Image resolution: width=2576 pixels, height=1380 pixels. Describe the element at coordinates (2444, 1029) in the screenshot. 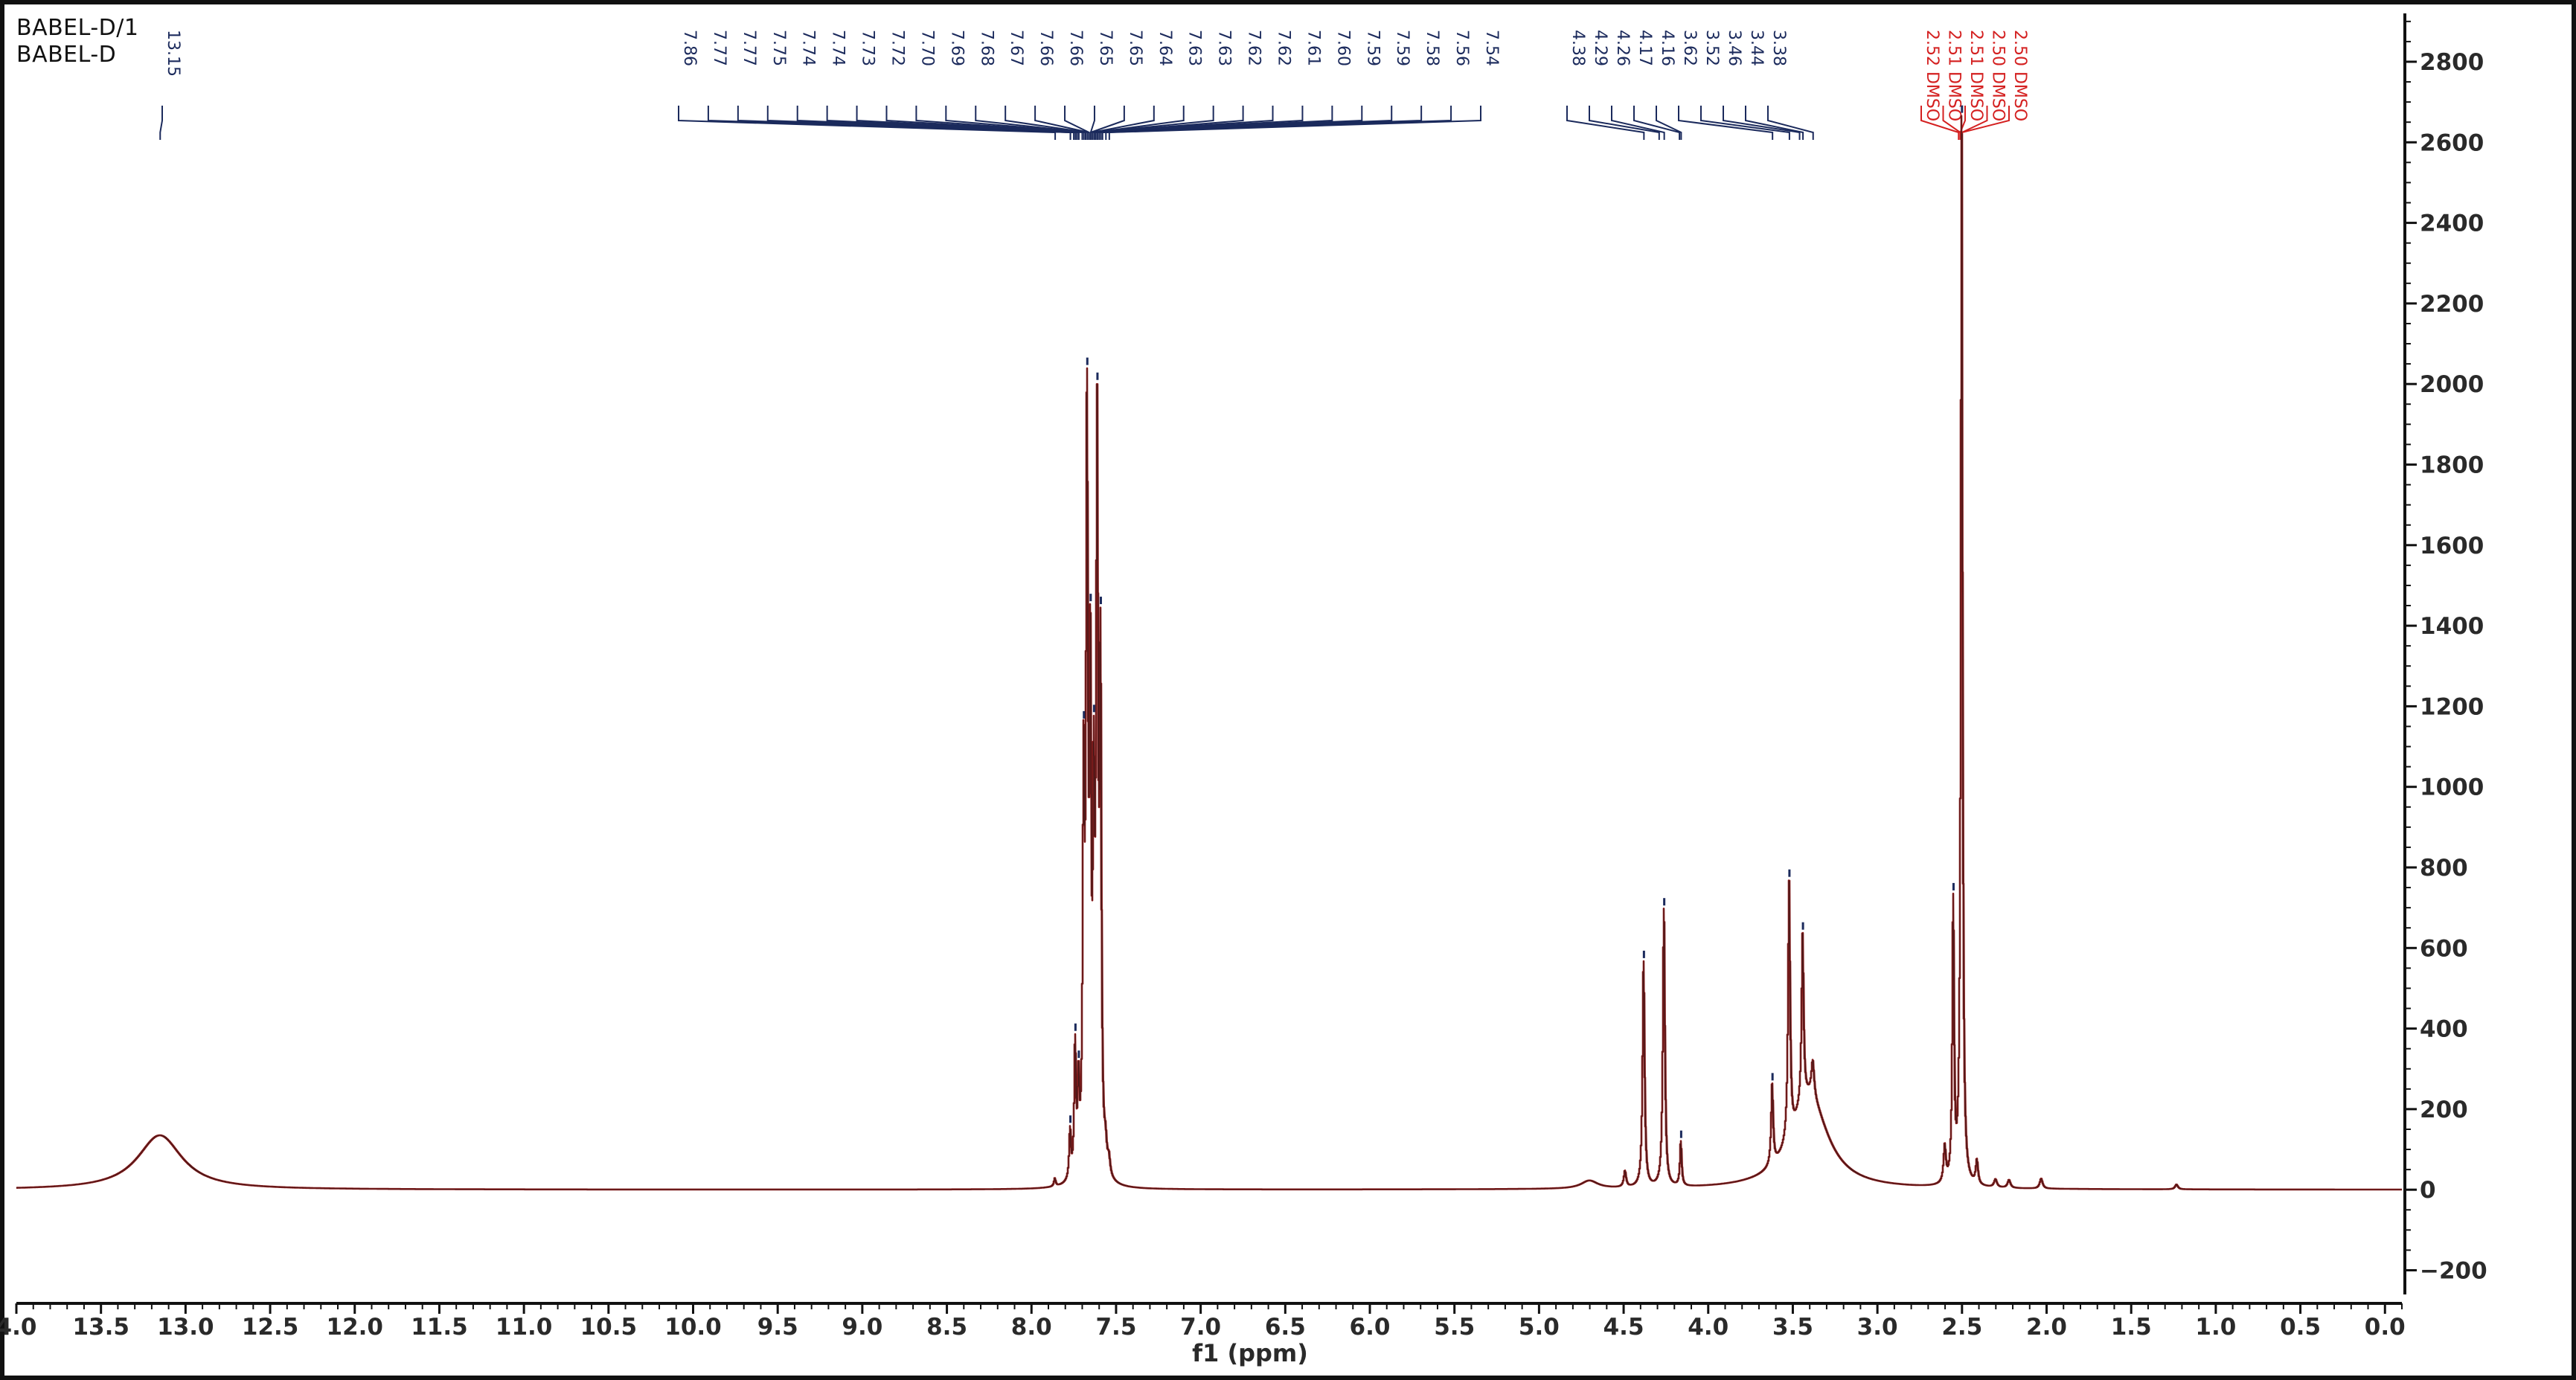

I see `y-tick-label: 400` at that location.